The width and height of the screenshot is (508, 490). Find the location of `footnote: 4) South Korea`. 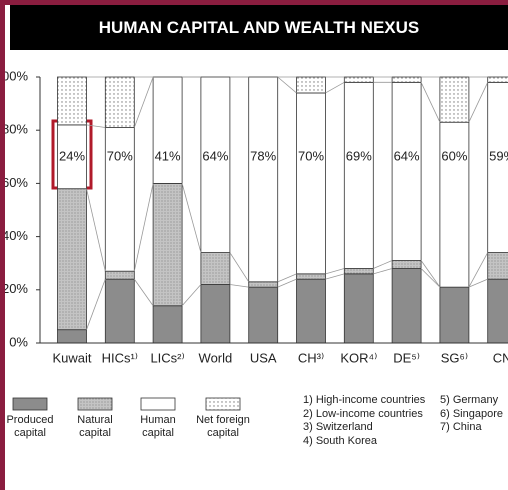

footnote: 4) South Korea is located at coordinates (340, 440).